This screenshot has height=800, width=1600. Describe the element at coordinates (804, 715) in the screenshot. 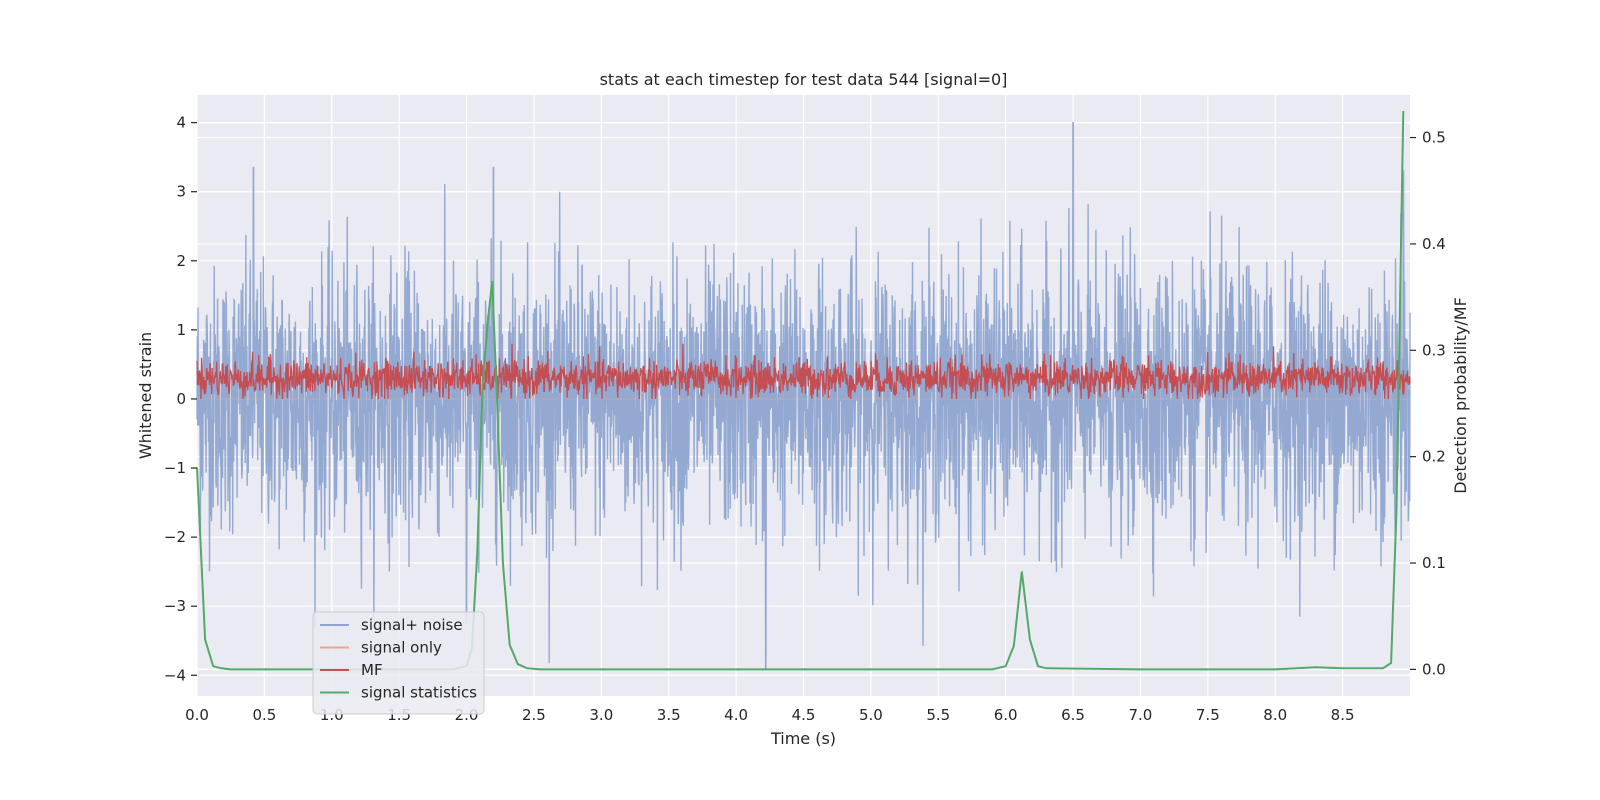

I see `x-tick-label: 4.5` at that location.